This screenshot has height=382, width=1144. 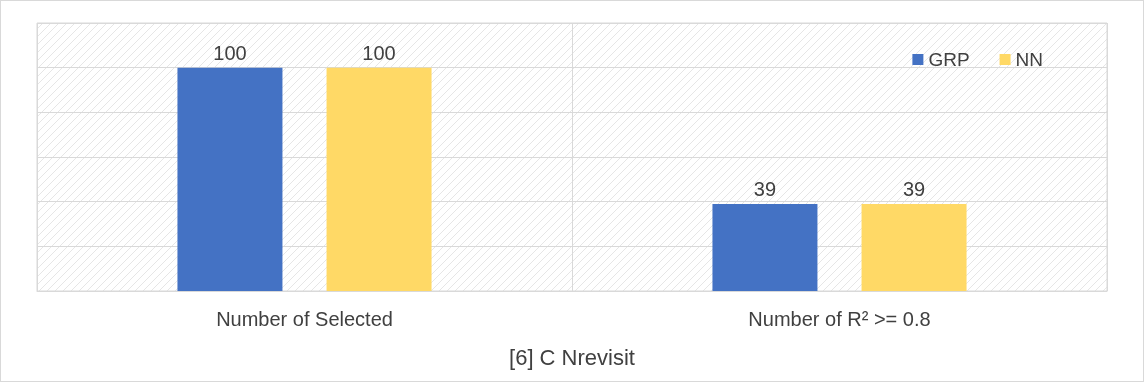 What do you see at coordinates (572, 357) in the screenshot?
I see `text: [6] C Nrevisit` at bounding box center [572, 357].